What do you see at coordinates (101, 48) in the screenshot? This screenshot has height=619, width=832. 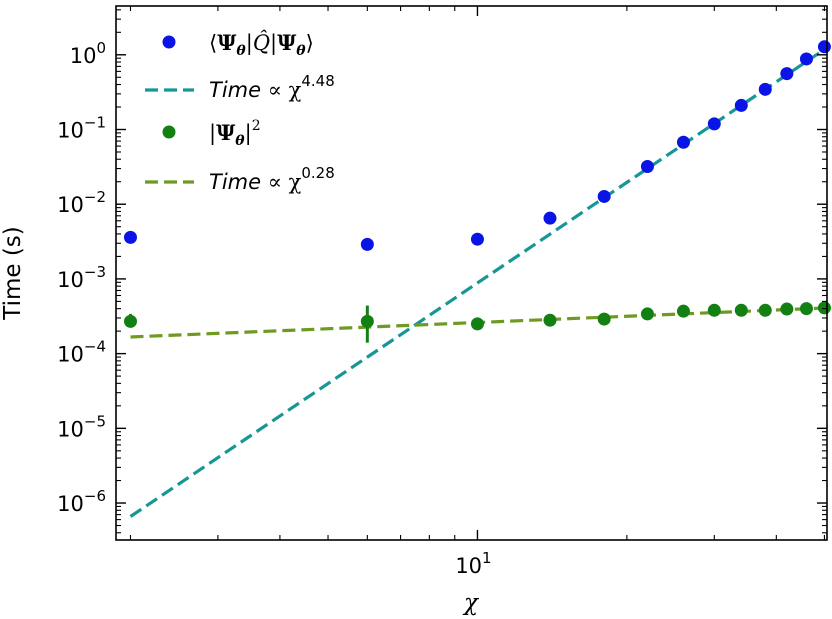 I see `y-tick-exp: 0` at bounding box center [101, 48].